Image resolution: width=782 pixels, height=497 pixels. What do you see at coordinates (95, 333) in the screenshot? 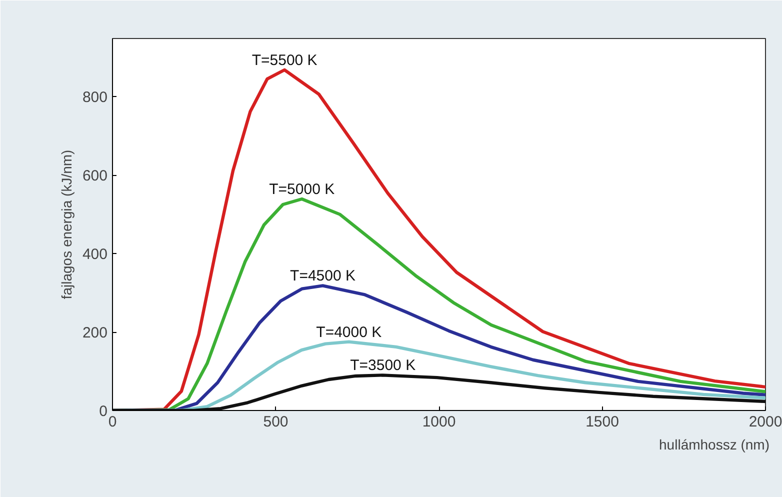
I see `y-tick-label: 200` at bounding box center [95, 333].